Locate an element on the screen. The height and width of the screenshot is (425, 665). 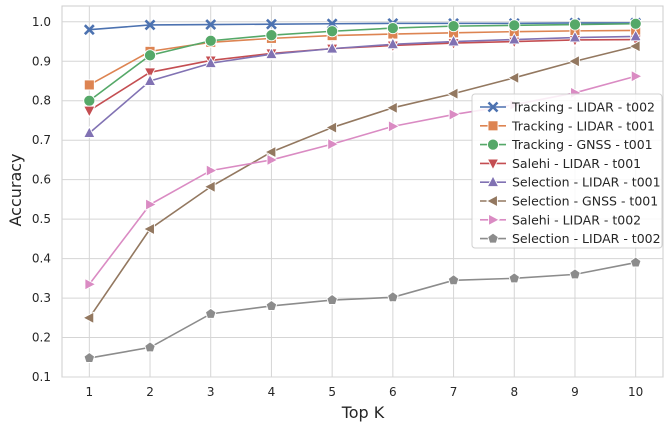
legend-entry-label: Tracking - LIDAR - t002 is located at coordinates (583, 107).